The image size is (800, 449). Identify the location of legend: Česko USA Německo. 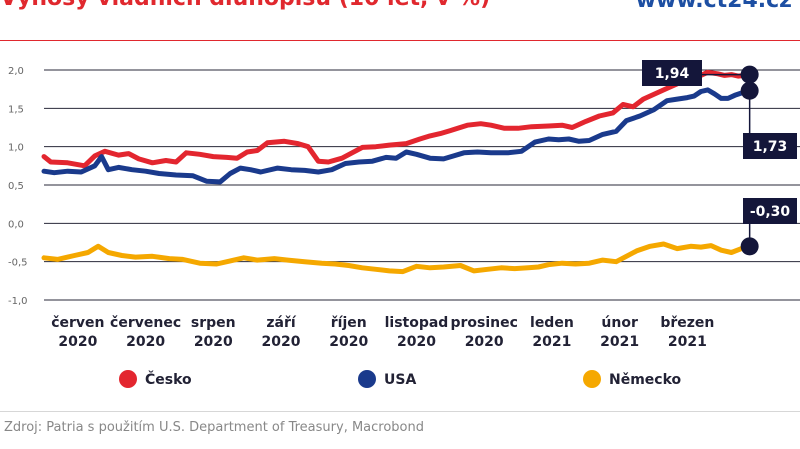
(400, 379).